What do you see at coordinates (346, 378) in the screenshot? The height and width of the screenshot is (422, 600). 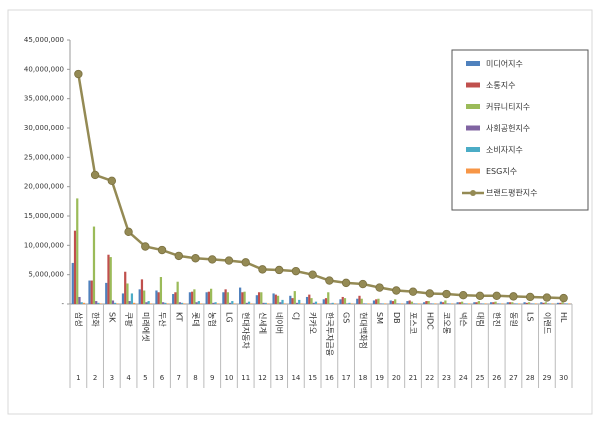 I see `rank-label: 17` at bounding box center [346, 378].